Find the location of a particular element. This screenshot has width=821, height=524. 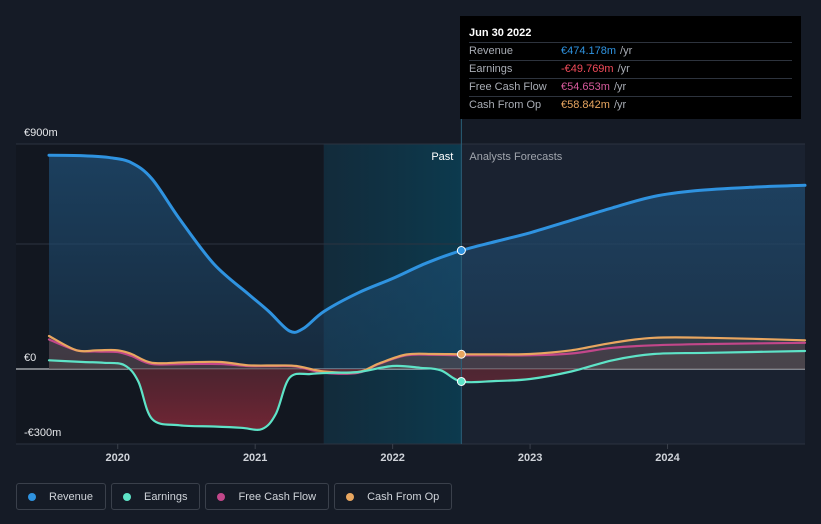

tooltip-value: €54.653m is located at coordinates (585, 87).